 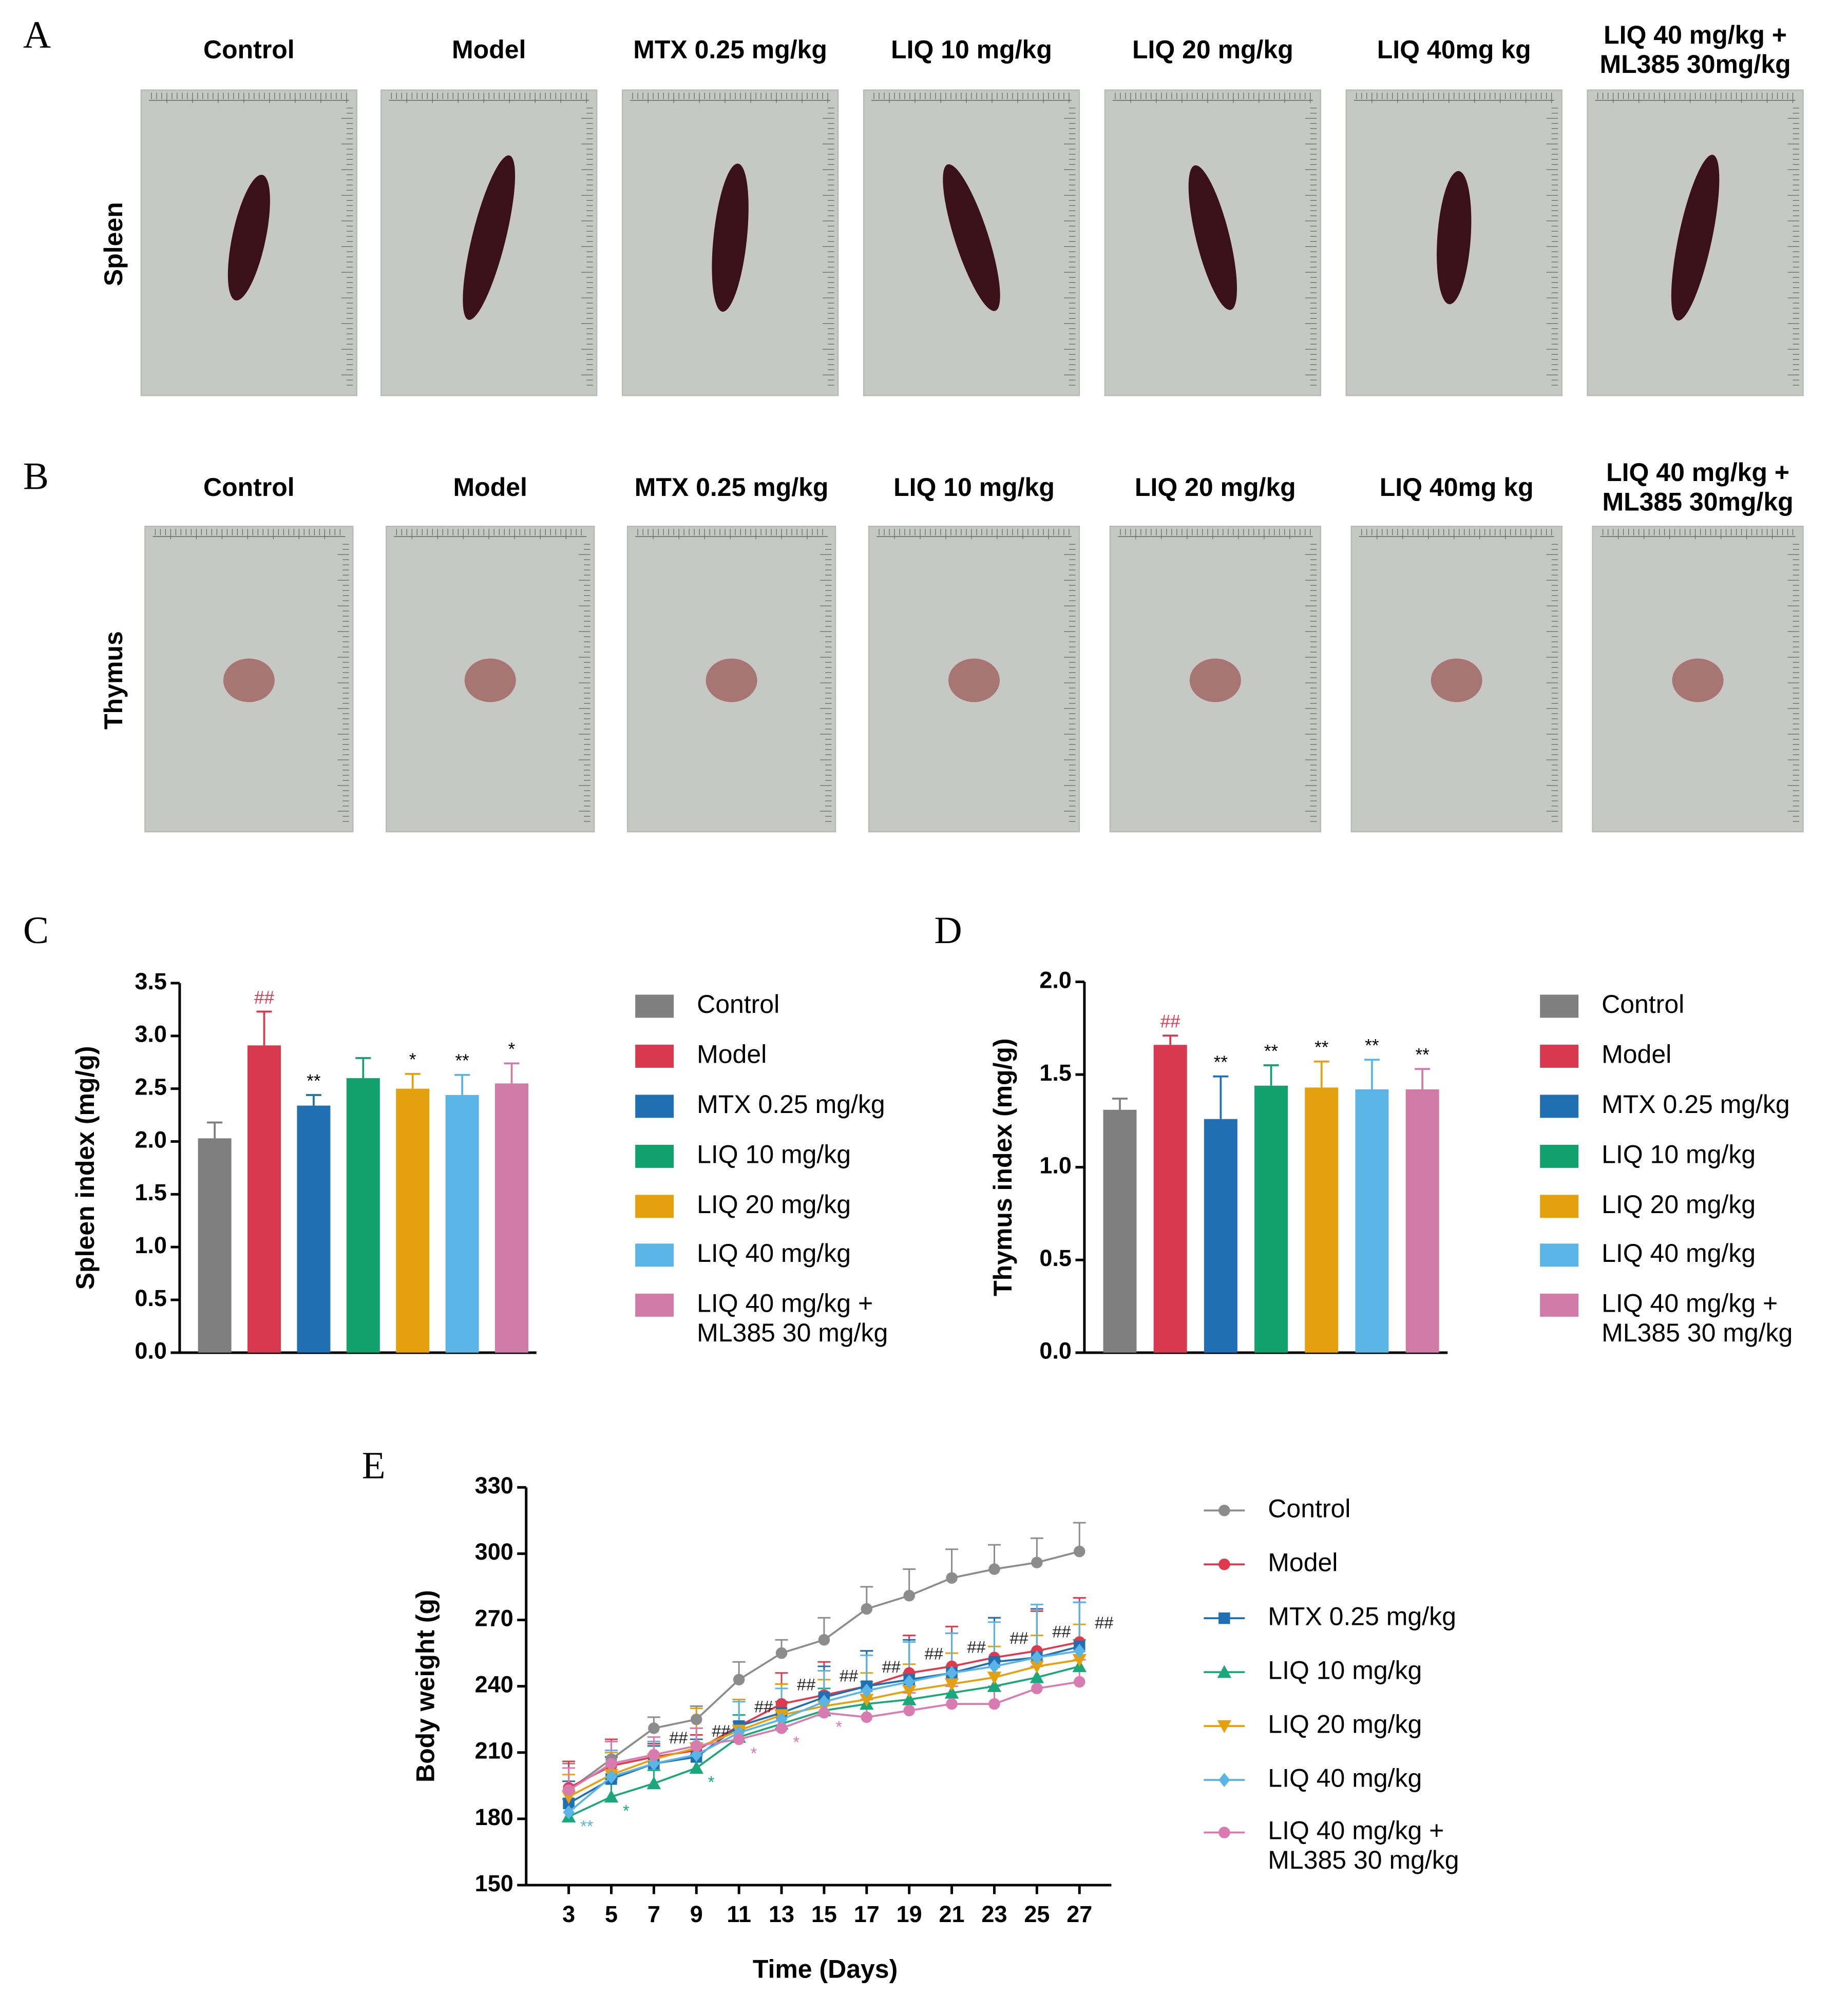 I want to click on group-label: Control, so click(x=249, y=50).